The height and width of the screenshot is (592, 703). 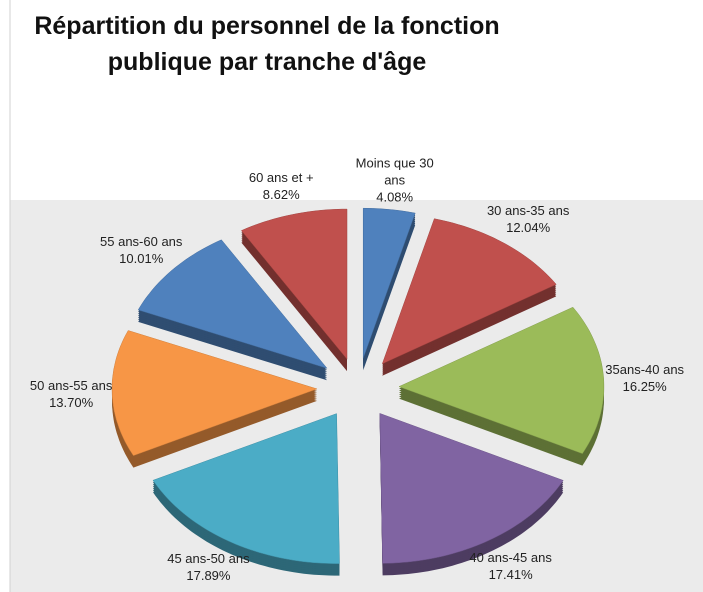 I want to click on data-label: 50 ans-55 ans 13.70%, so click(x=71, y=394).